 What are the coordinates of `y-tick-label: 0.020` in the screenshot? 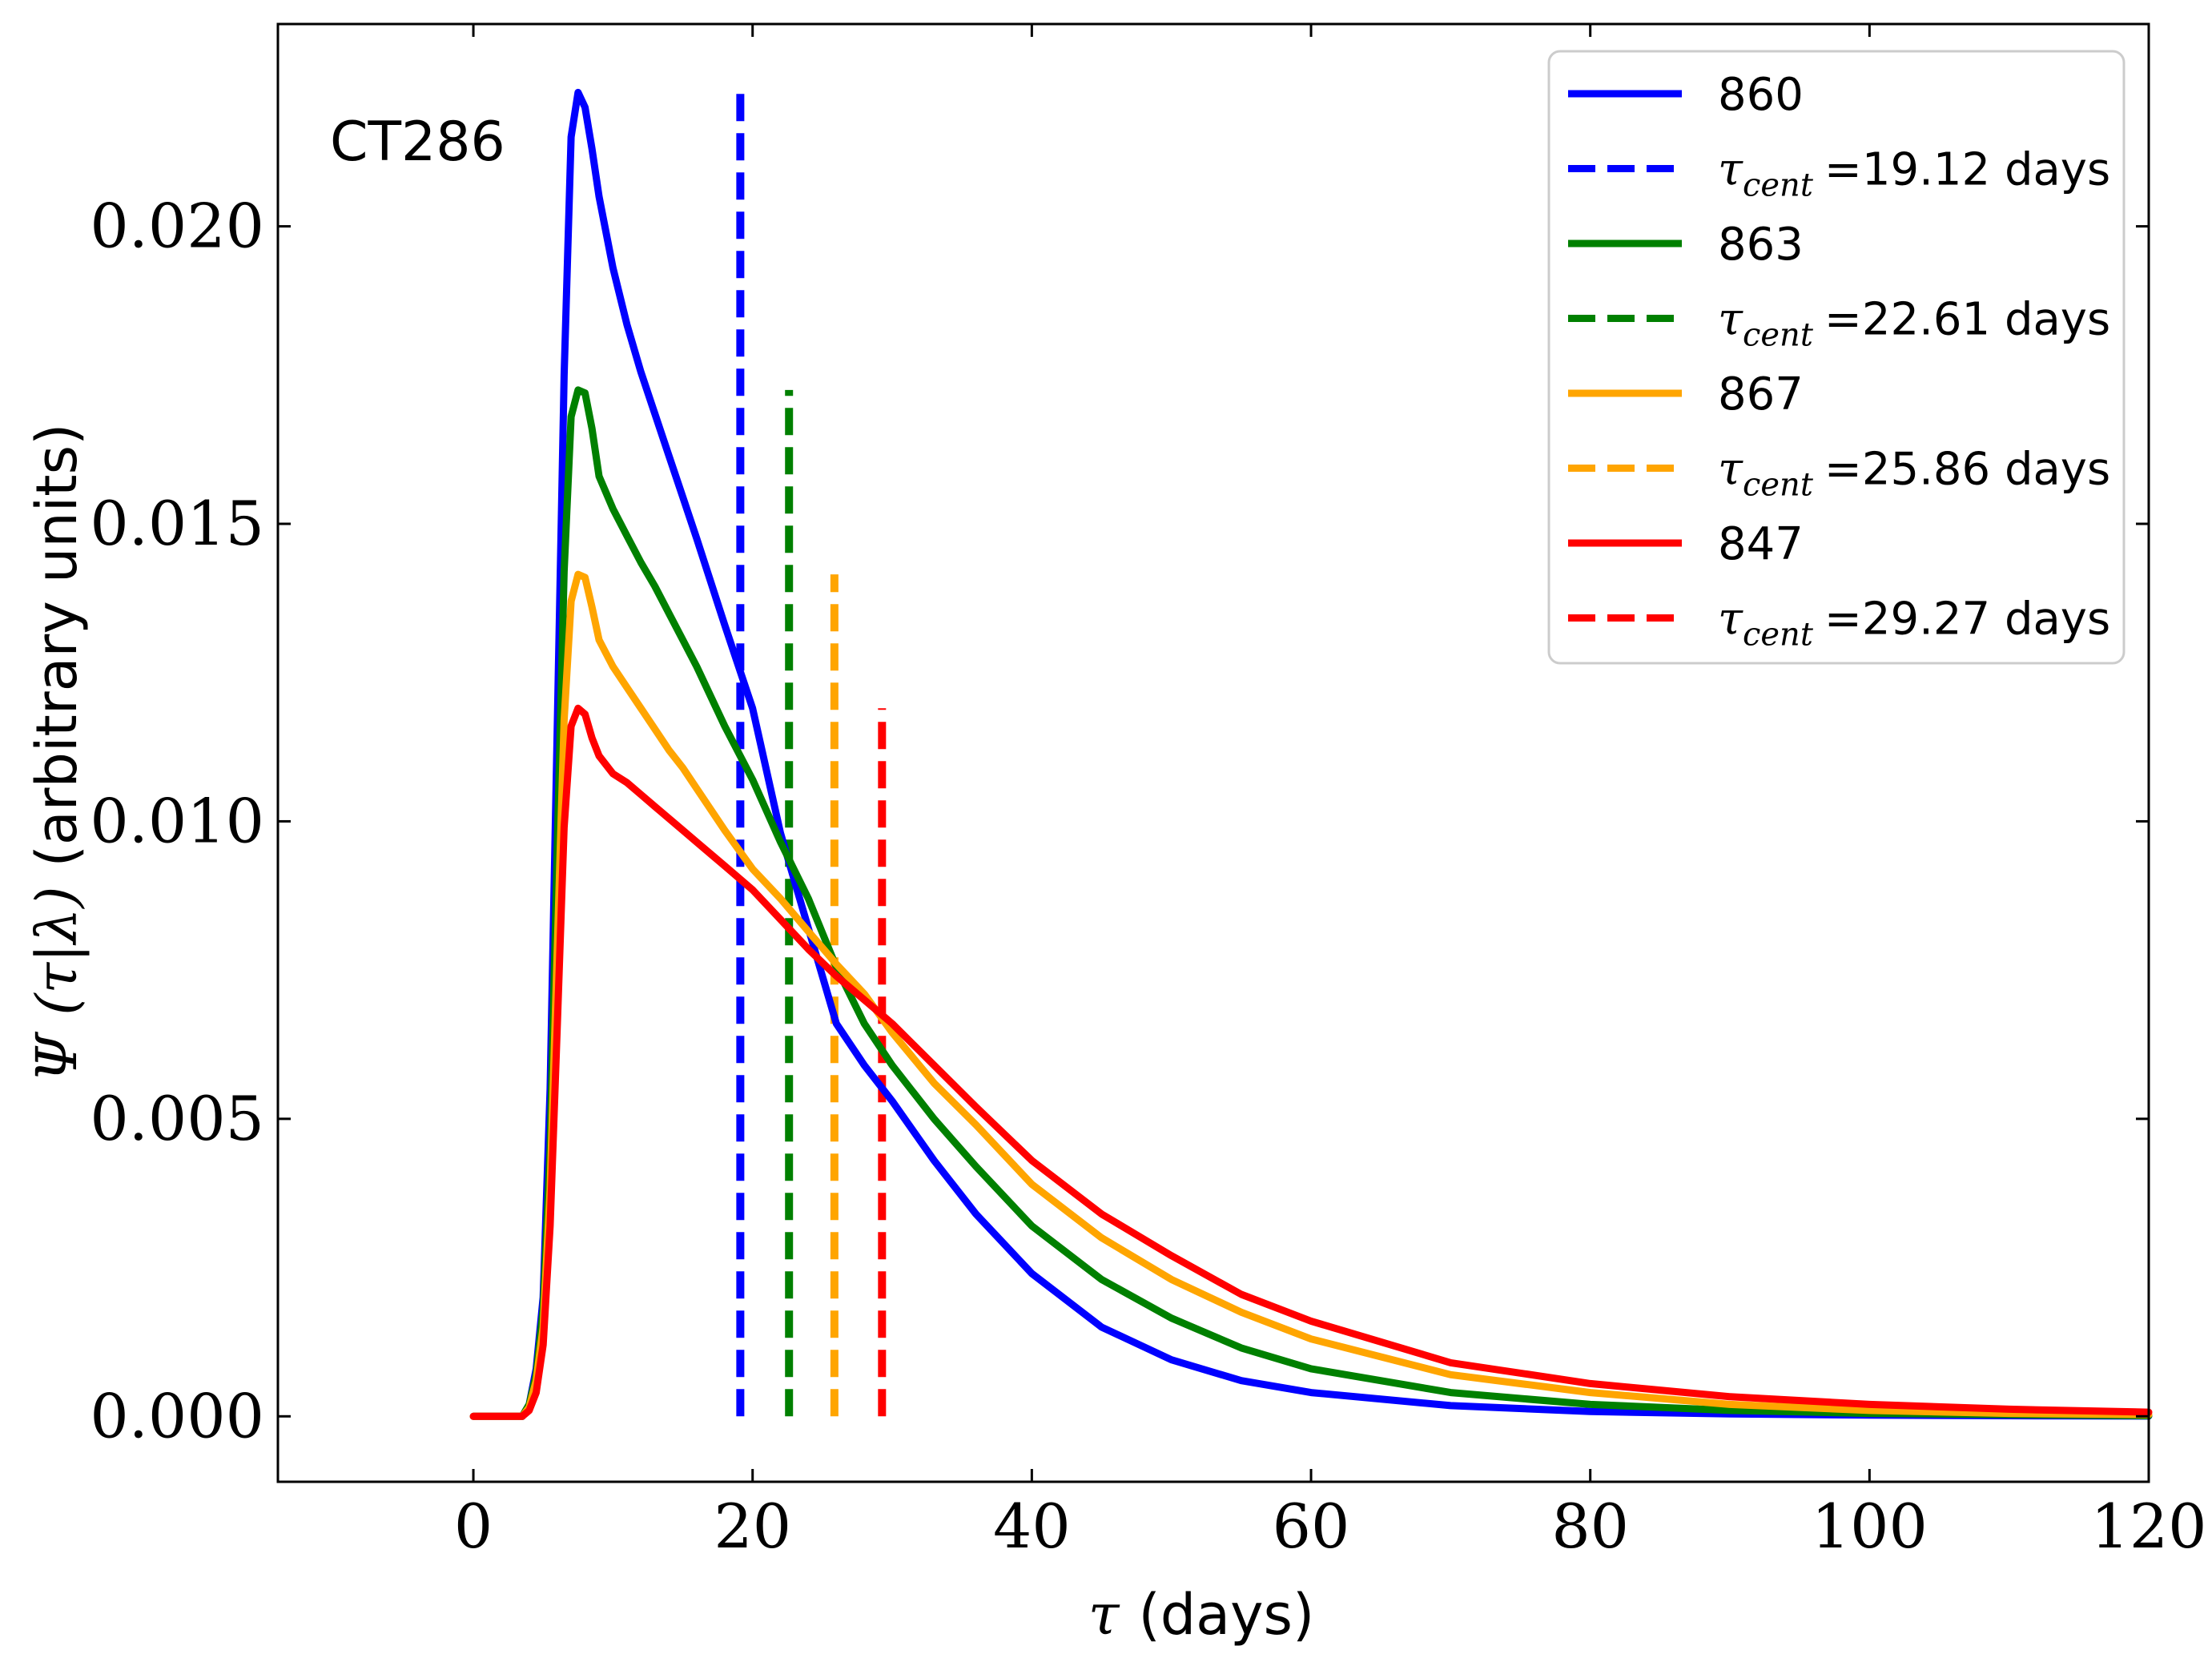 It's located at (177, 227).